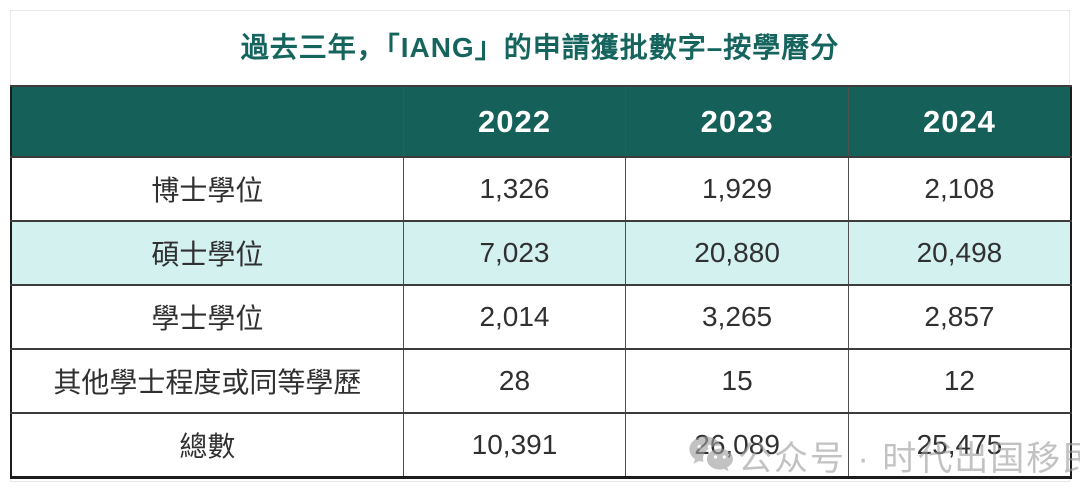 The height and width of the screenshot is (494, 1080). I want to click on table-row-doctoral: 博士學位 1,326 1,929 2,108, so click(541, 189).